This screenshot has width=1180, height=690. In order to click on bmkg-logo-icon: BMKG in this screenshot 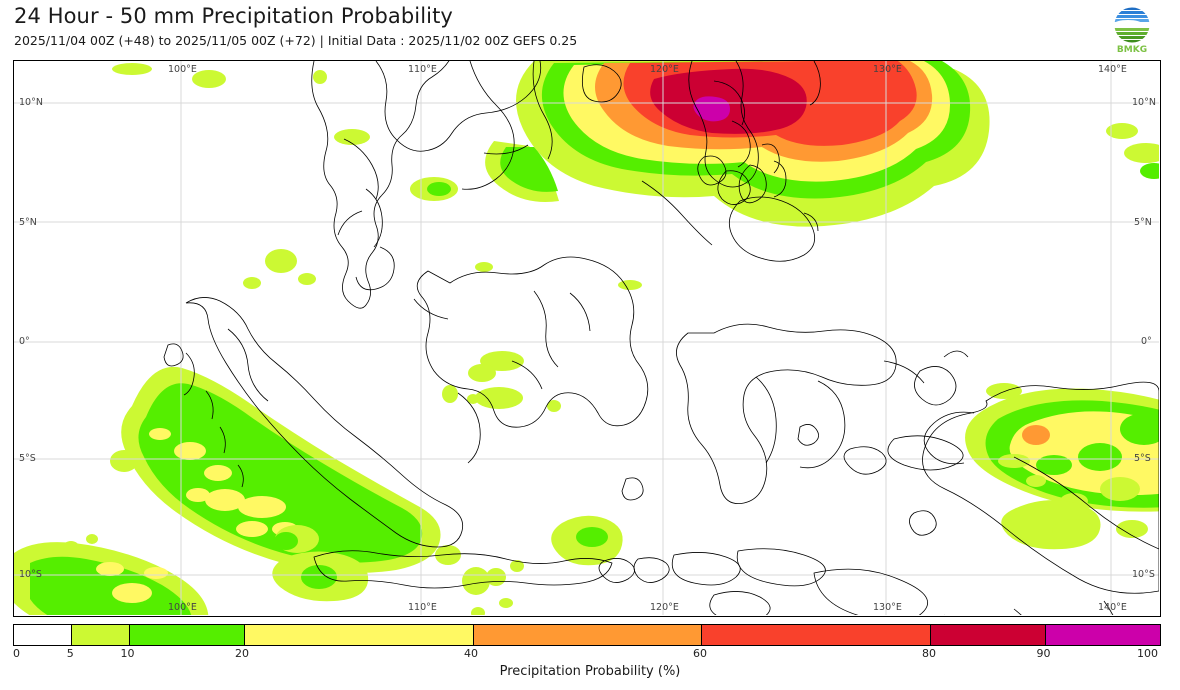, I will do `click(1132, 30)`.